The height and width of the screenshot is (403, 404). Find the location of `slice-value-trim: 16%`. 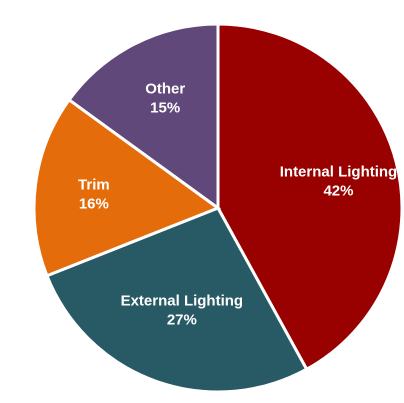

slice-value-trim: 16% is located at coordinates (94, 203).